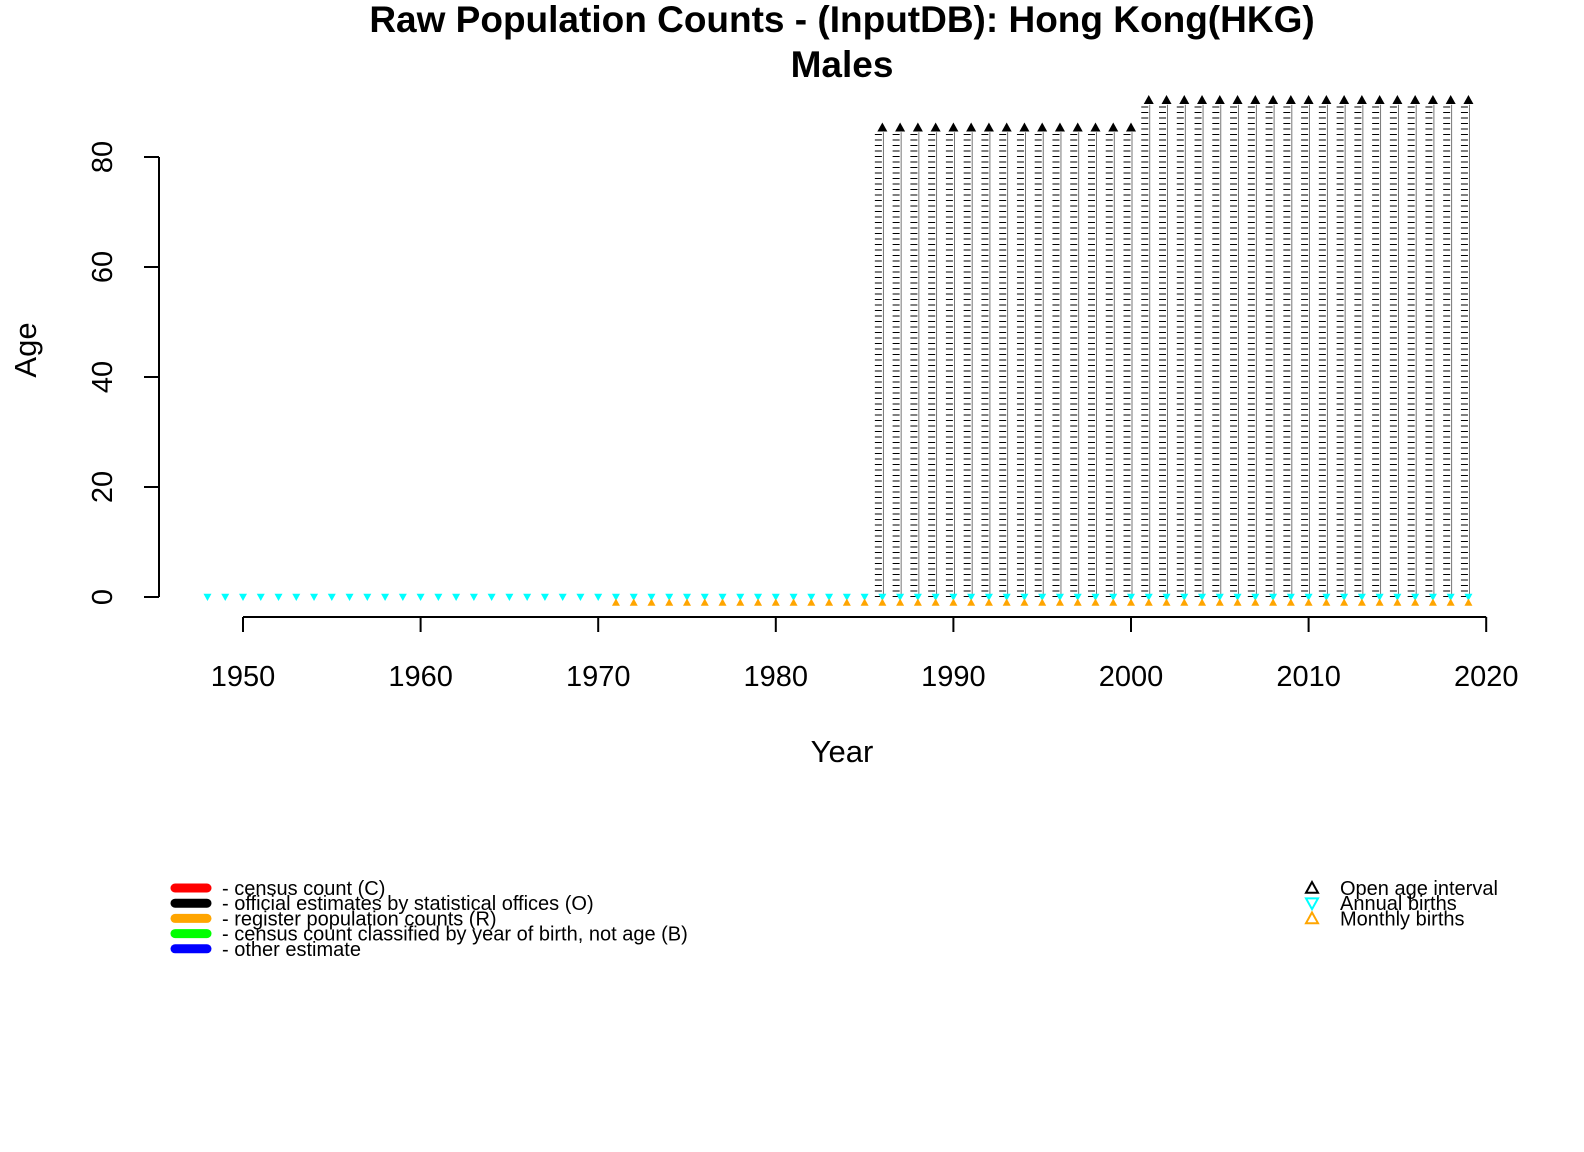 The image size is (1584, 1152). Describe the element at coordinates (971, 602) in the screenshot. I see `monthly-birth-marker-1991` at that location.